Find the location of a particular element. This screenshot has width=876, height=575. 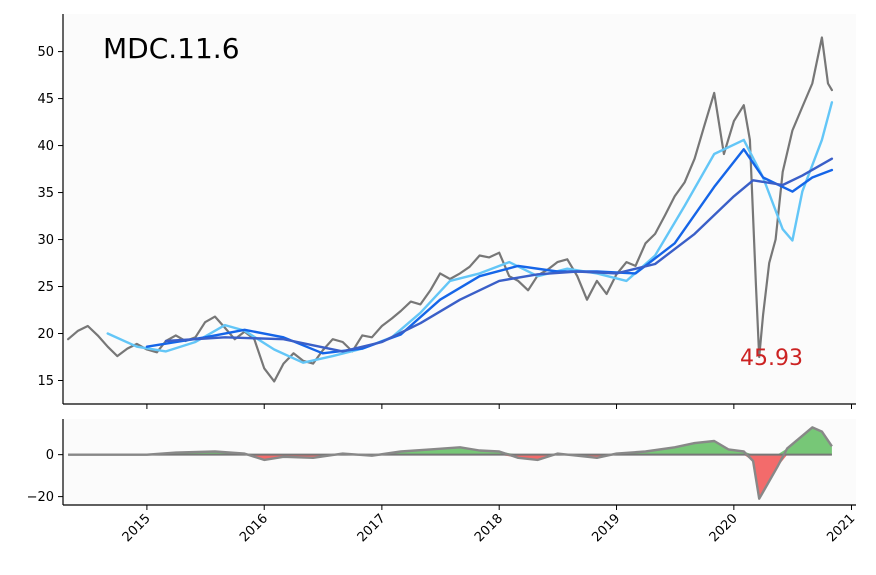

oscillator-series-group is located at coordinates (450, 463).